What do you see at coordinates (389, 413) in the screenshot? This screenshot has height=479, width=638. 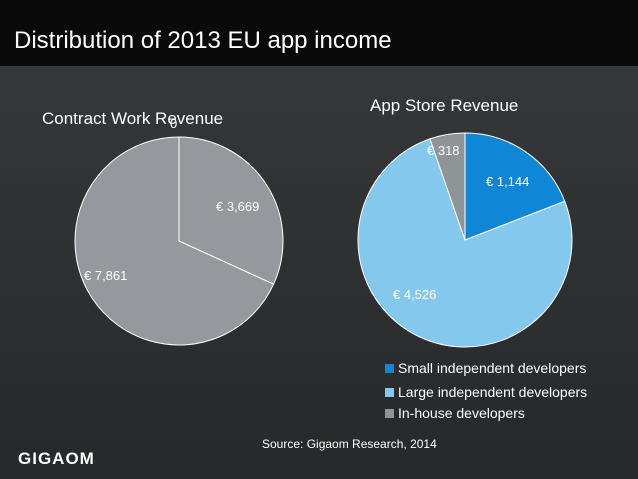 I see `legend-swatch-inhouse` at bounding box center [389, 413].